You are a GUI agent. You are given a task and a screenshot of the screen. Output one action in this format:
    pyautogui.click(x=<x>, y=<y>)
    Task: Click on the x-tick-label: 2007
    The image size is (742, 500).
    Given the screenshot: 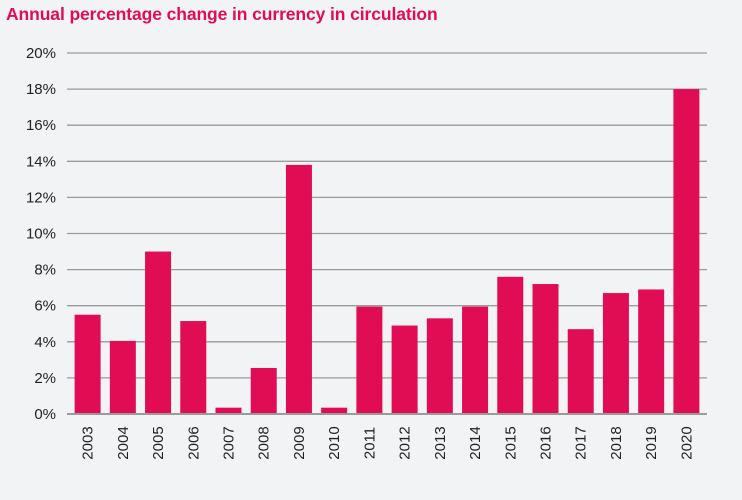 What is the action you would take?
    pyautogui.click(x=229, y=442)
    